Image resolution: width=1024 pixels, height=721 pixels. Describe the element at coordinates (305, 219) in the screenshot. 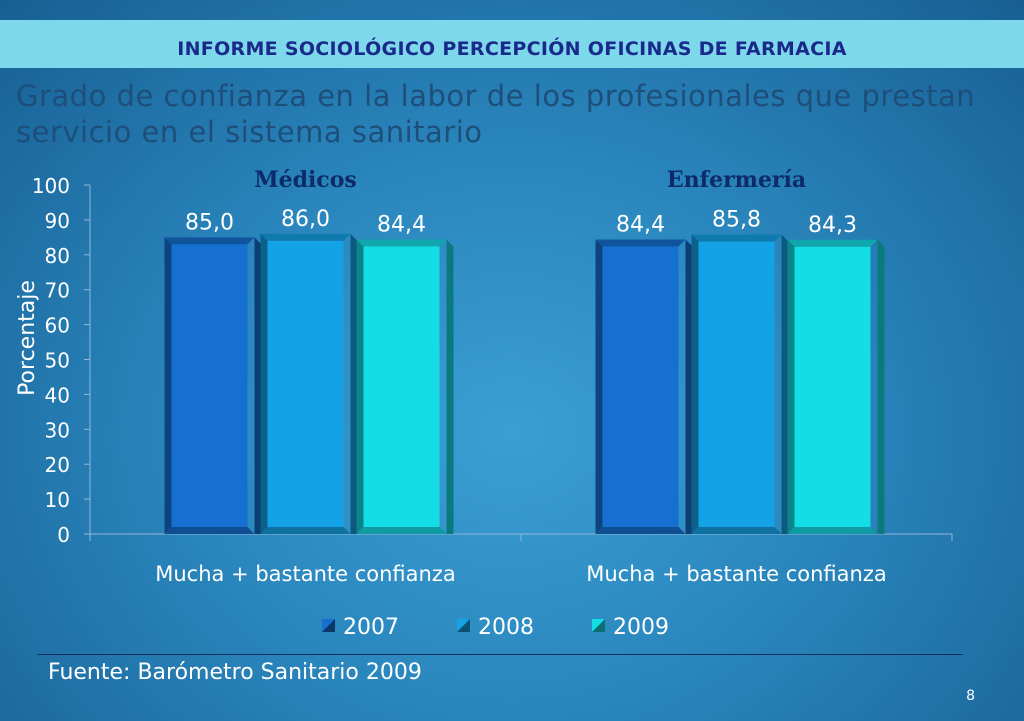

I see `data-label: 86,0` at that location.